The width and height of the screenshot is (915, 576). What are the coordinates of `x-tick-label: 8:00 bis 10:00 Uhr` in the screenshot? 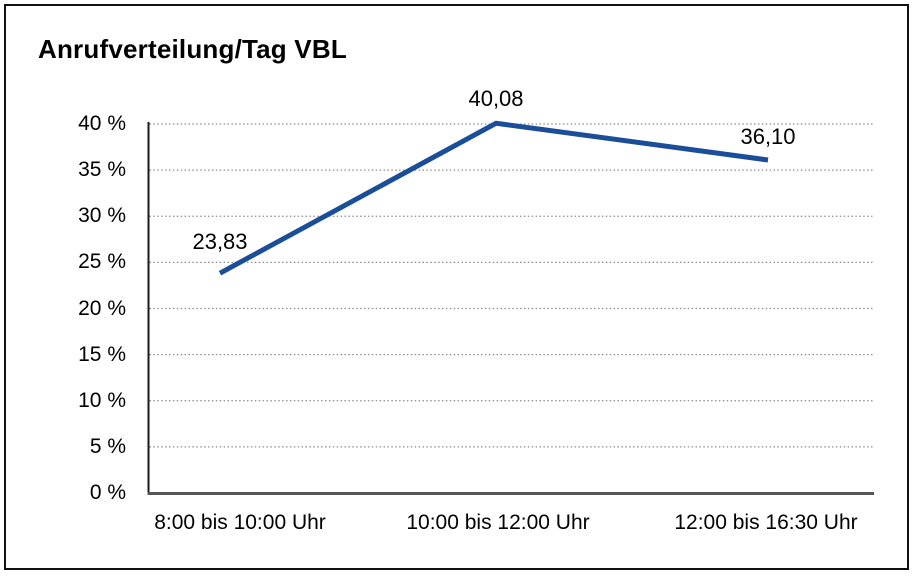 It's located at (240, 522).